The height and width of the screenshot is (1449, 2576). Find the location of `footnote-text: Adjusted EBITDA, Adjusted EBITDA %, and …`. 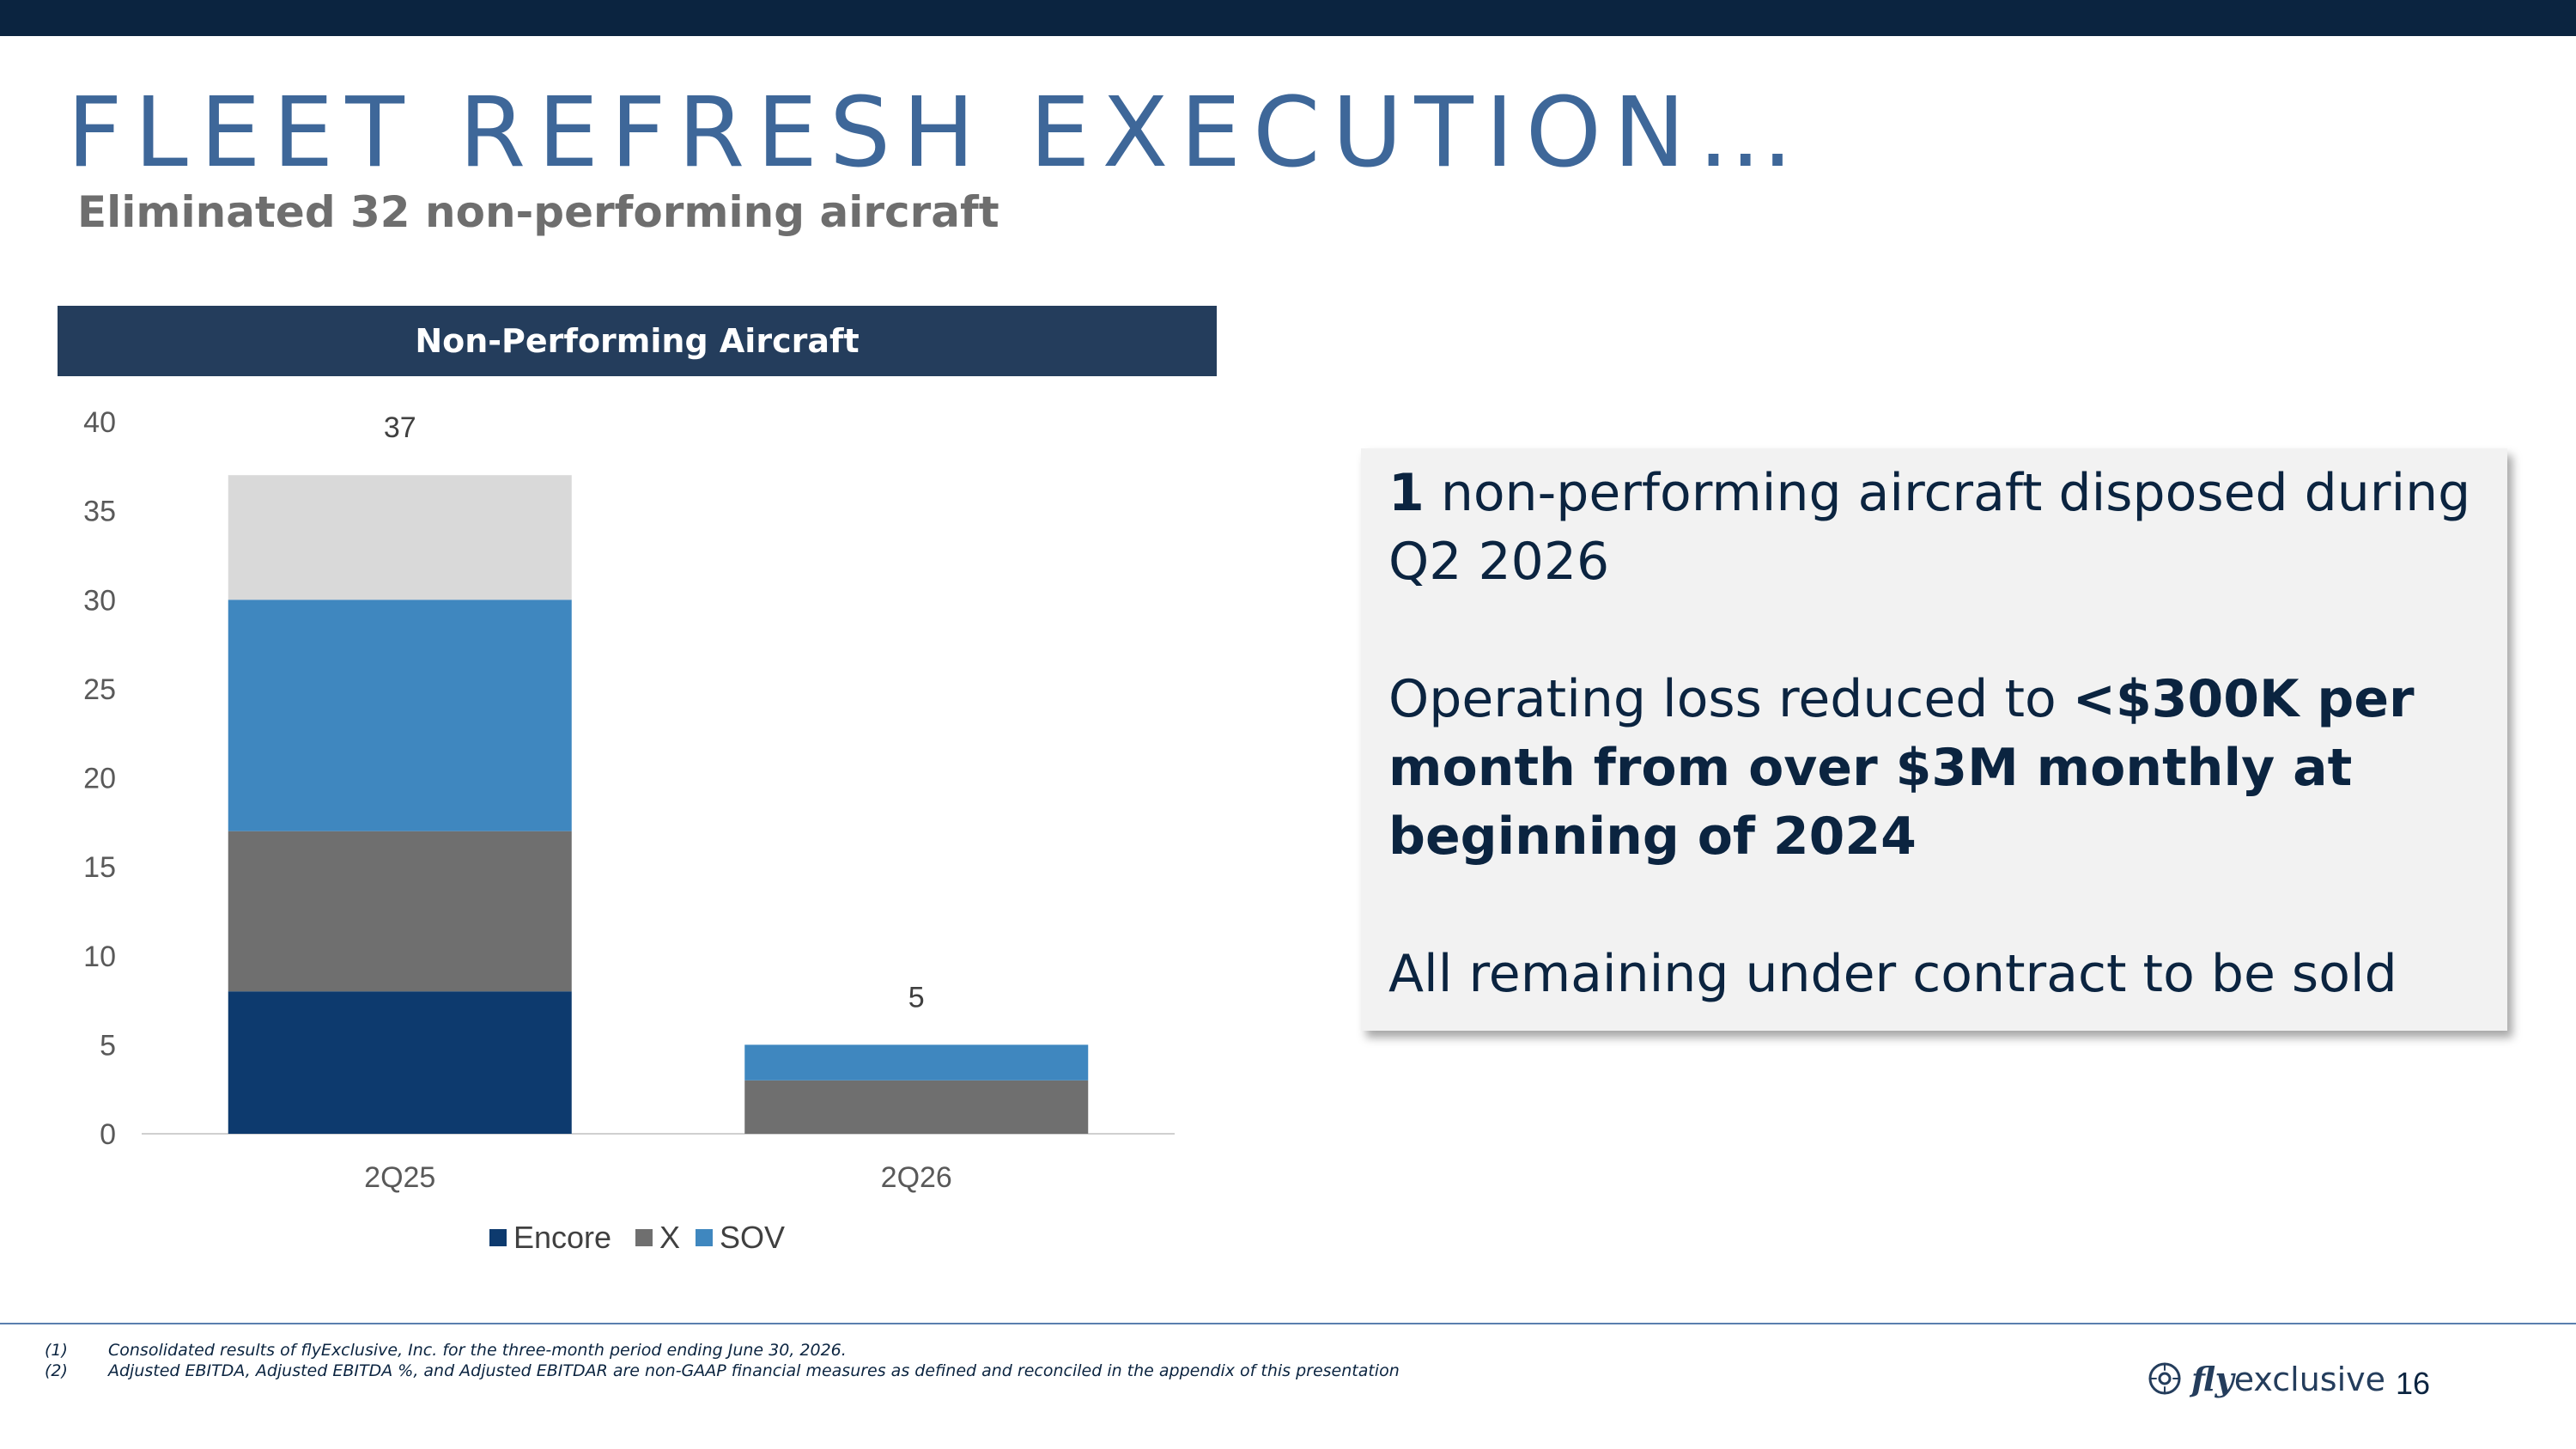

footnote-text: Adjusted EBITDA, Adjusted EBITDA %, and … is located at coordinates (754, 1370).